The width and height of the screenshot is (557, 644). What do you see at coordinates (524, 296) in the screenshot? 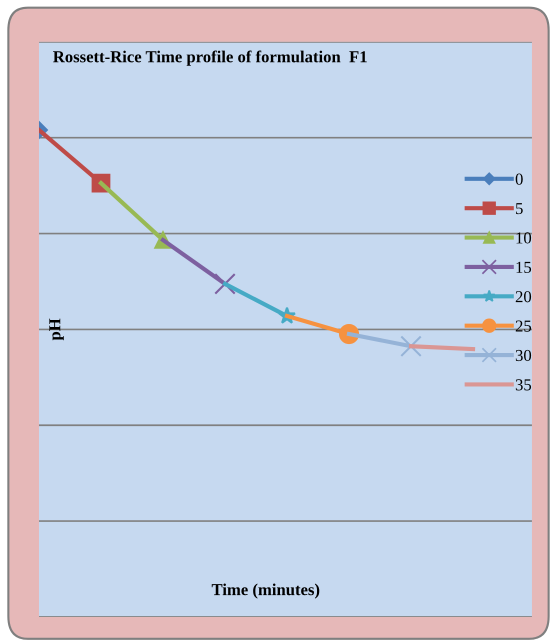
I see `legend-label: 20` at bounding box center [524, 296].